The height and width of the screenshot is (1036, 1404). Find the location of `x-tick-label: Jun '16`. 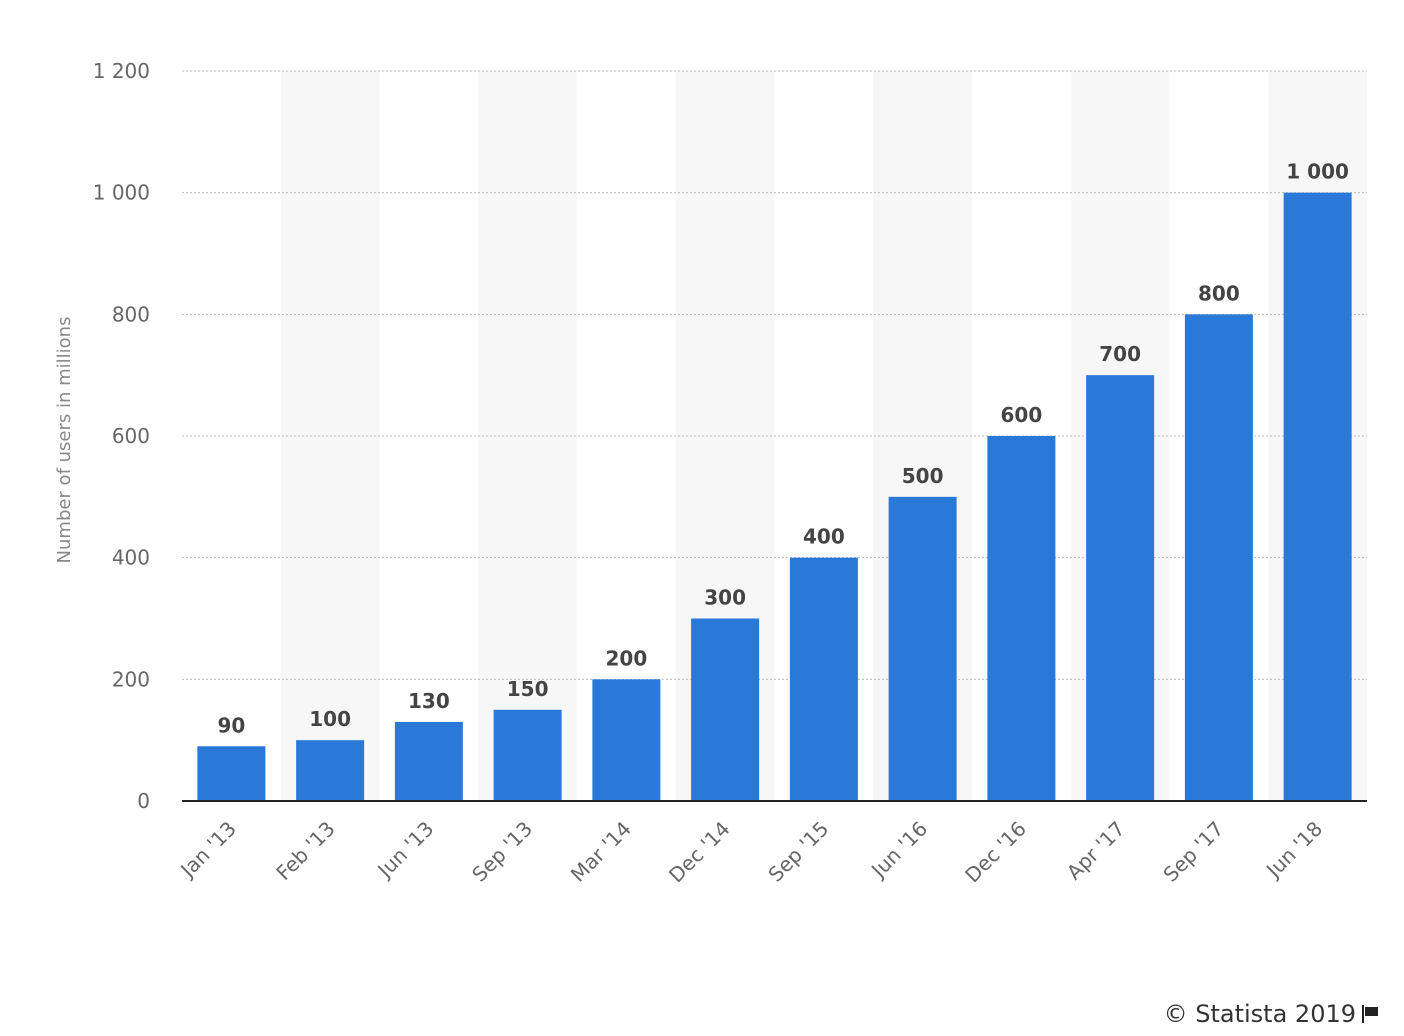

x-tick-label: Jun '16 is located at coordinates (898, 850).